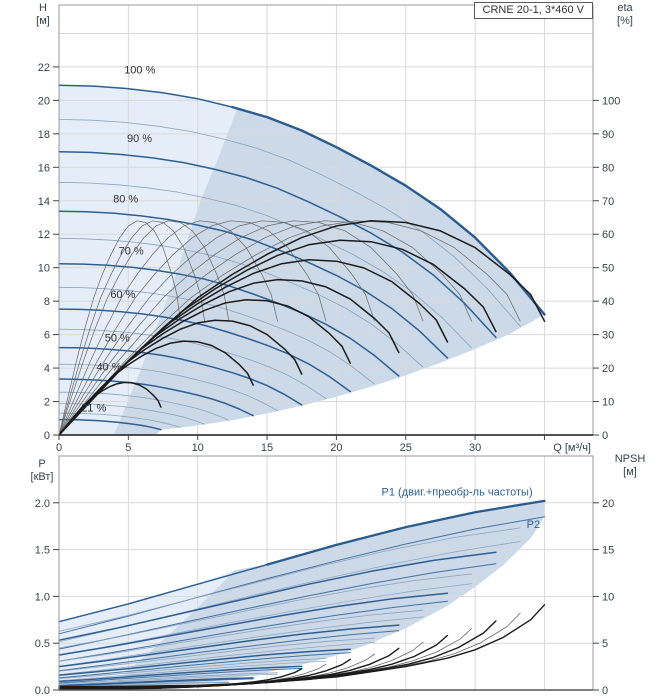  Describe the element at coordinates (42, 477) in the screenshot. I see `power-axis-unit: [кВт]` at that location.